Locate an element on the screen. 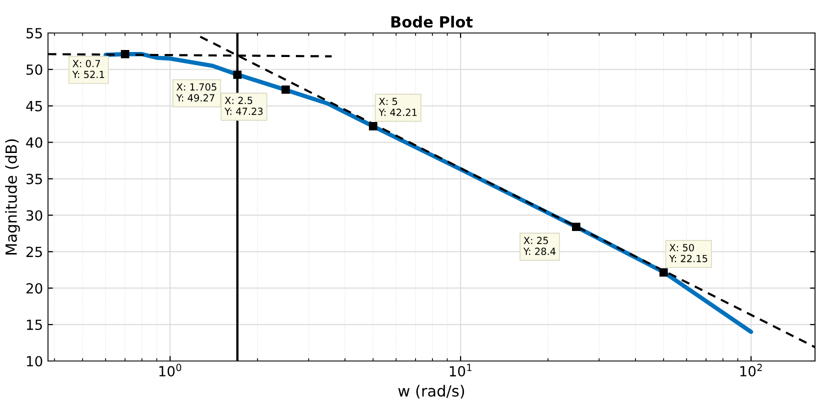 This screenshot has width=816, height=411. chart-title: Bode Plot is located at coordinates (432, 22).